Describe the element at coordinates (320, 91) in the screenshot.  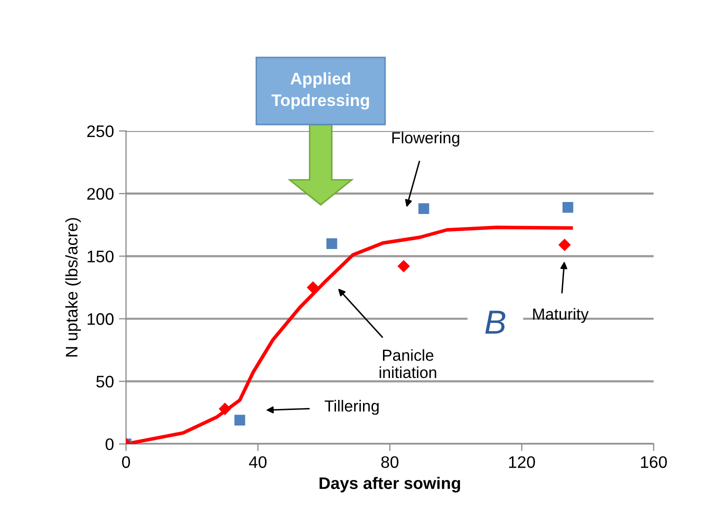
I see `text: Applied Topdressing` at that location.